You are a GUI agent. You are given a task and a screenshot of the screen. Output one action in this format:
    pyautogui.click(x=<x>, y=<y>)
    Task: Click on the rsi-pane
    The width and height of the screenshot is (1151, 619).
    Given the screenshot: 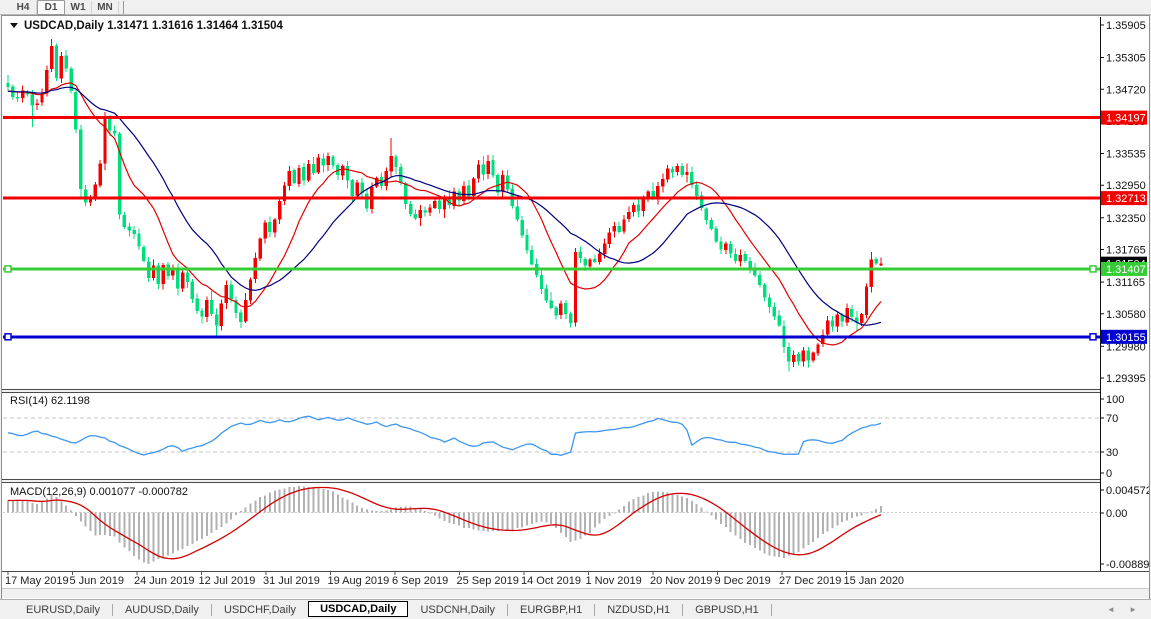 What is the action you would take?
    pyautogui.click(x=551, y=435)
    